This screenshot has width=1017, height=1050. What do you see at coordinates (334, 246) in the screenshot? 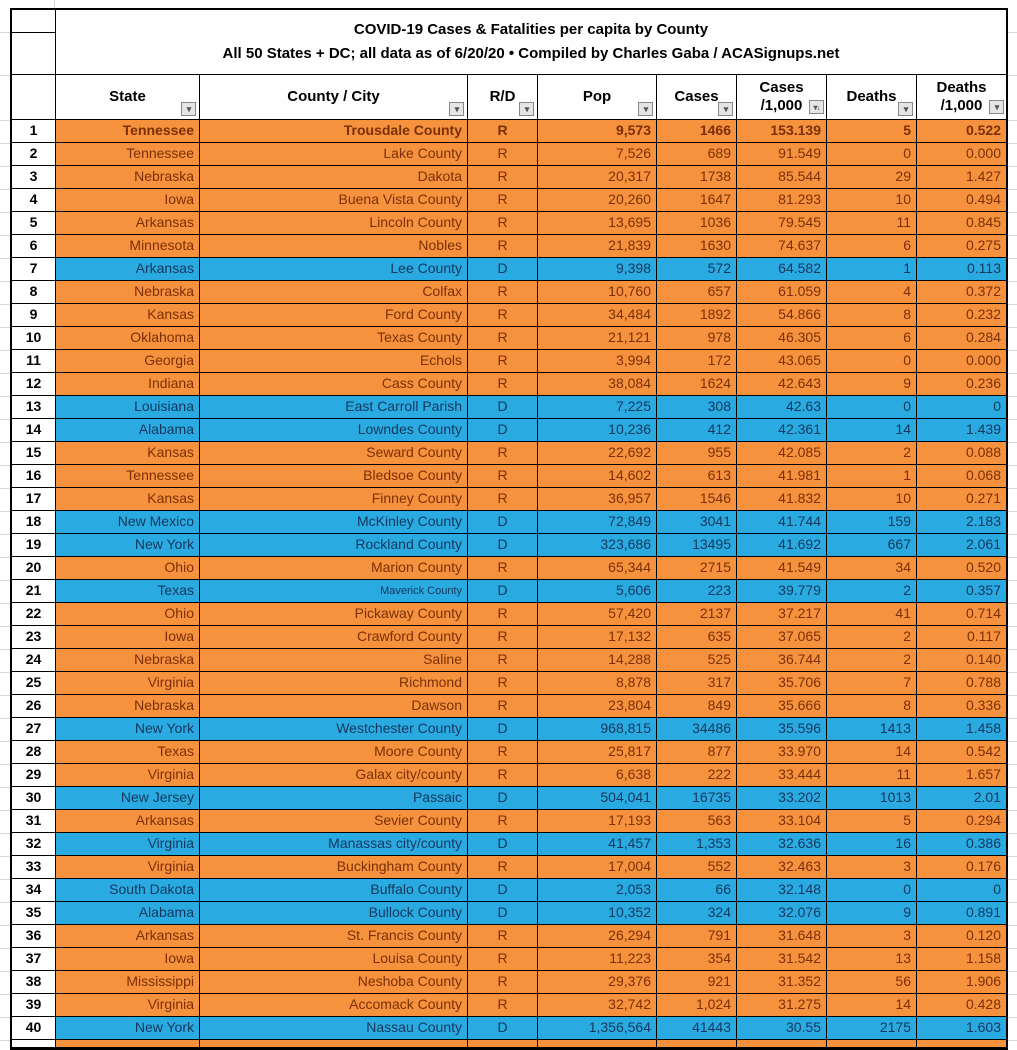
I see `cell-county: Nobles` at bounding box center [334, 246].